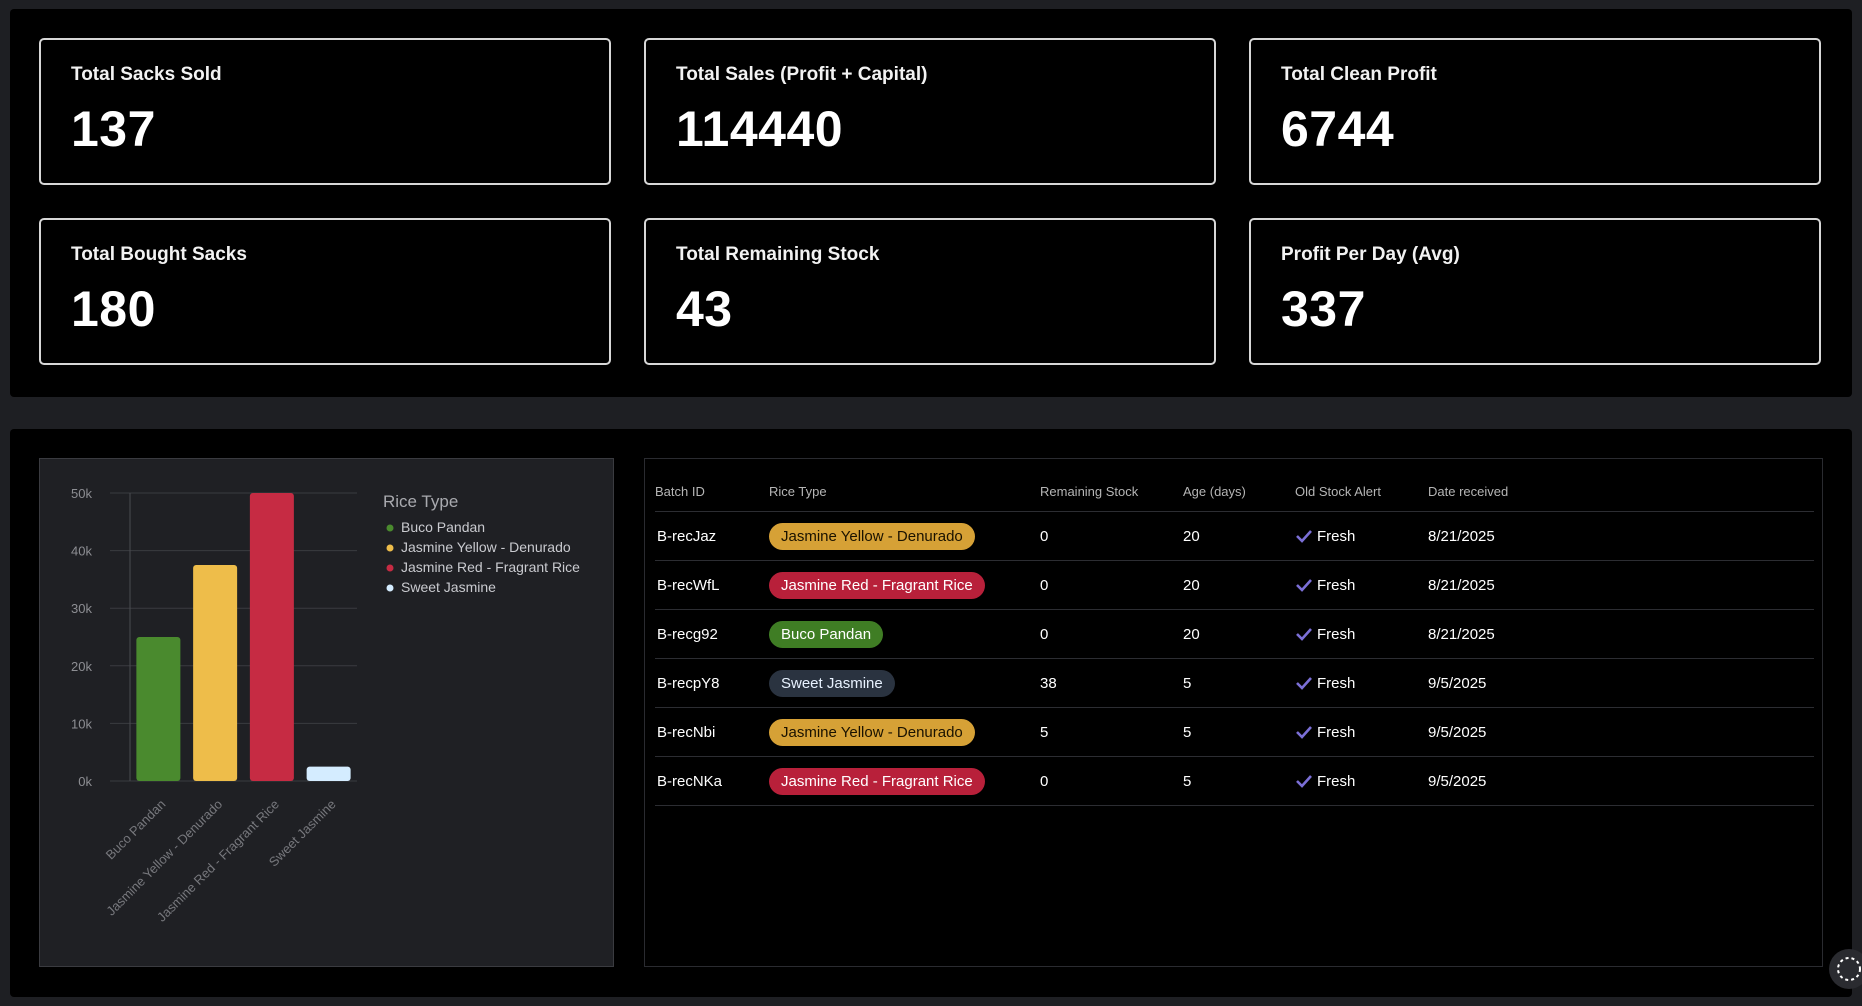 The height and width of the screenshot is (1006, 1862). I want to click on y-tick-label: 0k, so click(85, 781).